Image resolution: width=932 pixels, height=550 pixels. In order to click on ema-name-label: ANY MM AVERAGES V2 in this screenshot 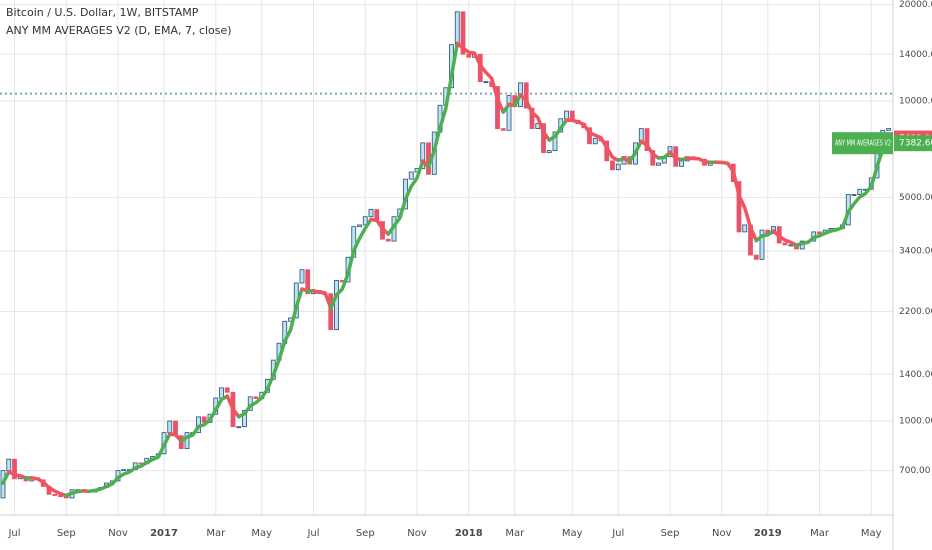, I will do `click(863, 143)`.